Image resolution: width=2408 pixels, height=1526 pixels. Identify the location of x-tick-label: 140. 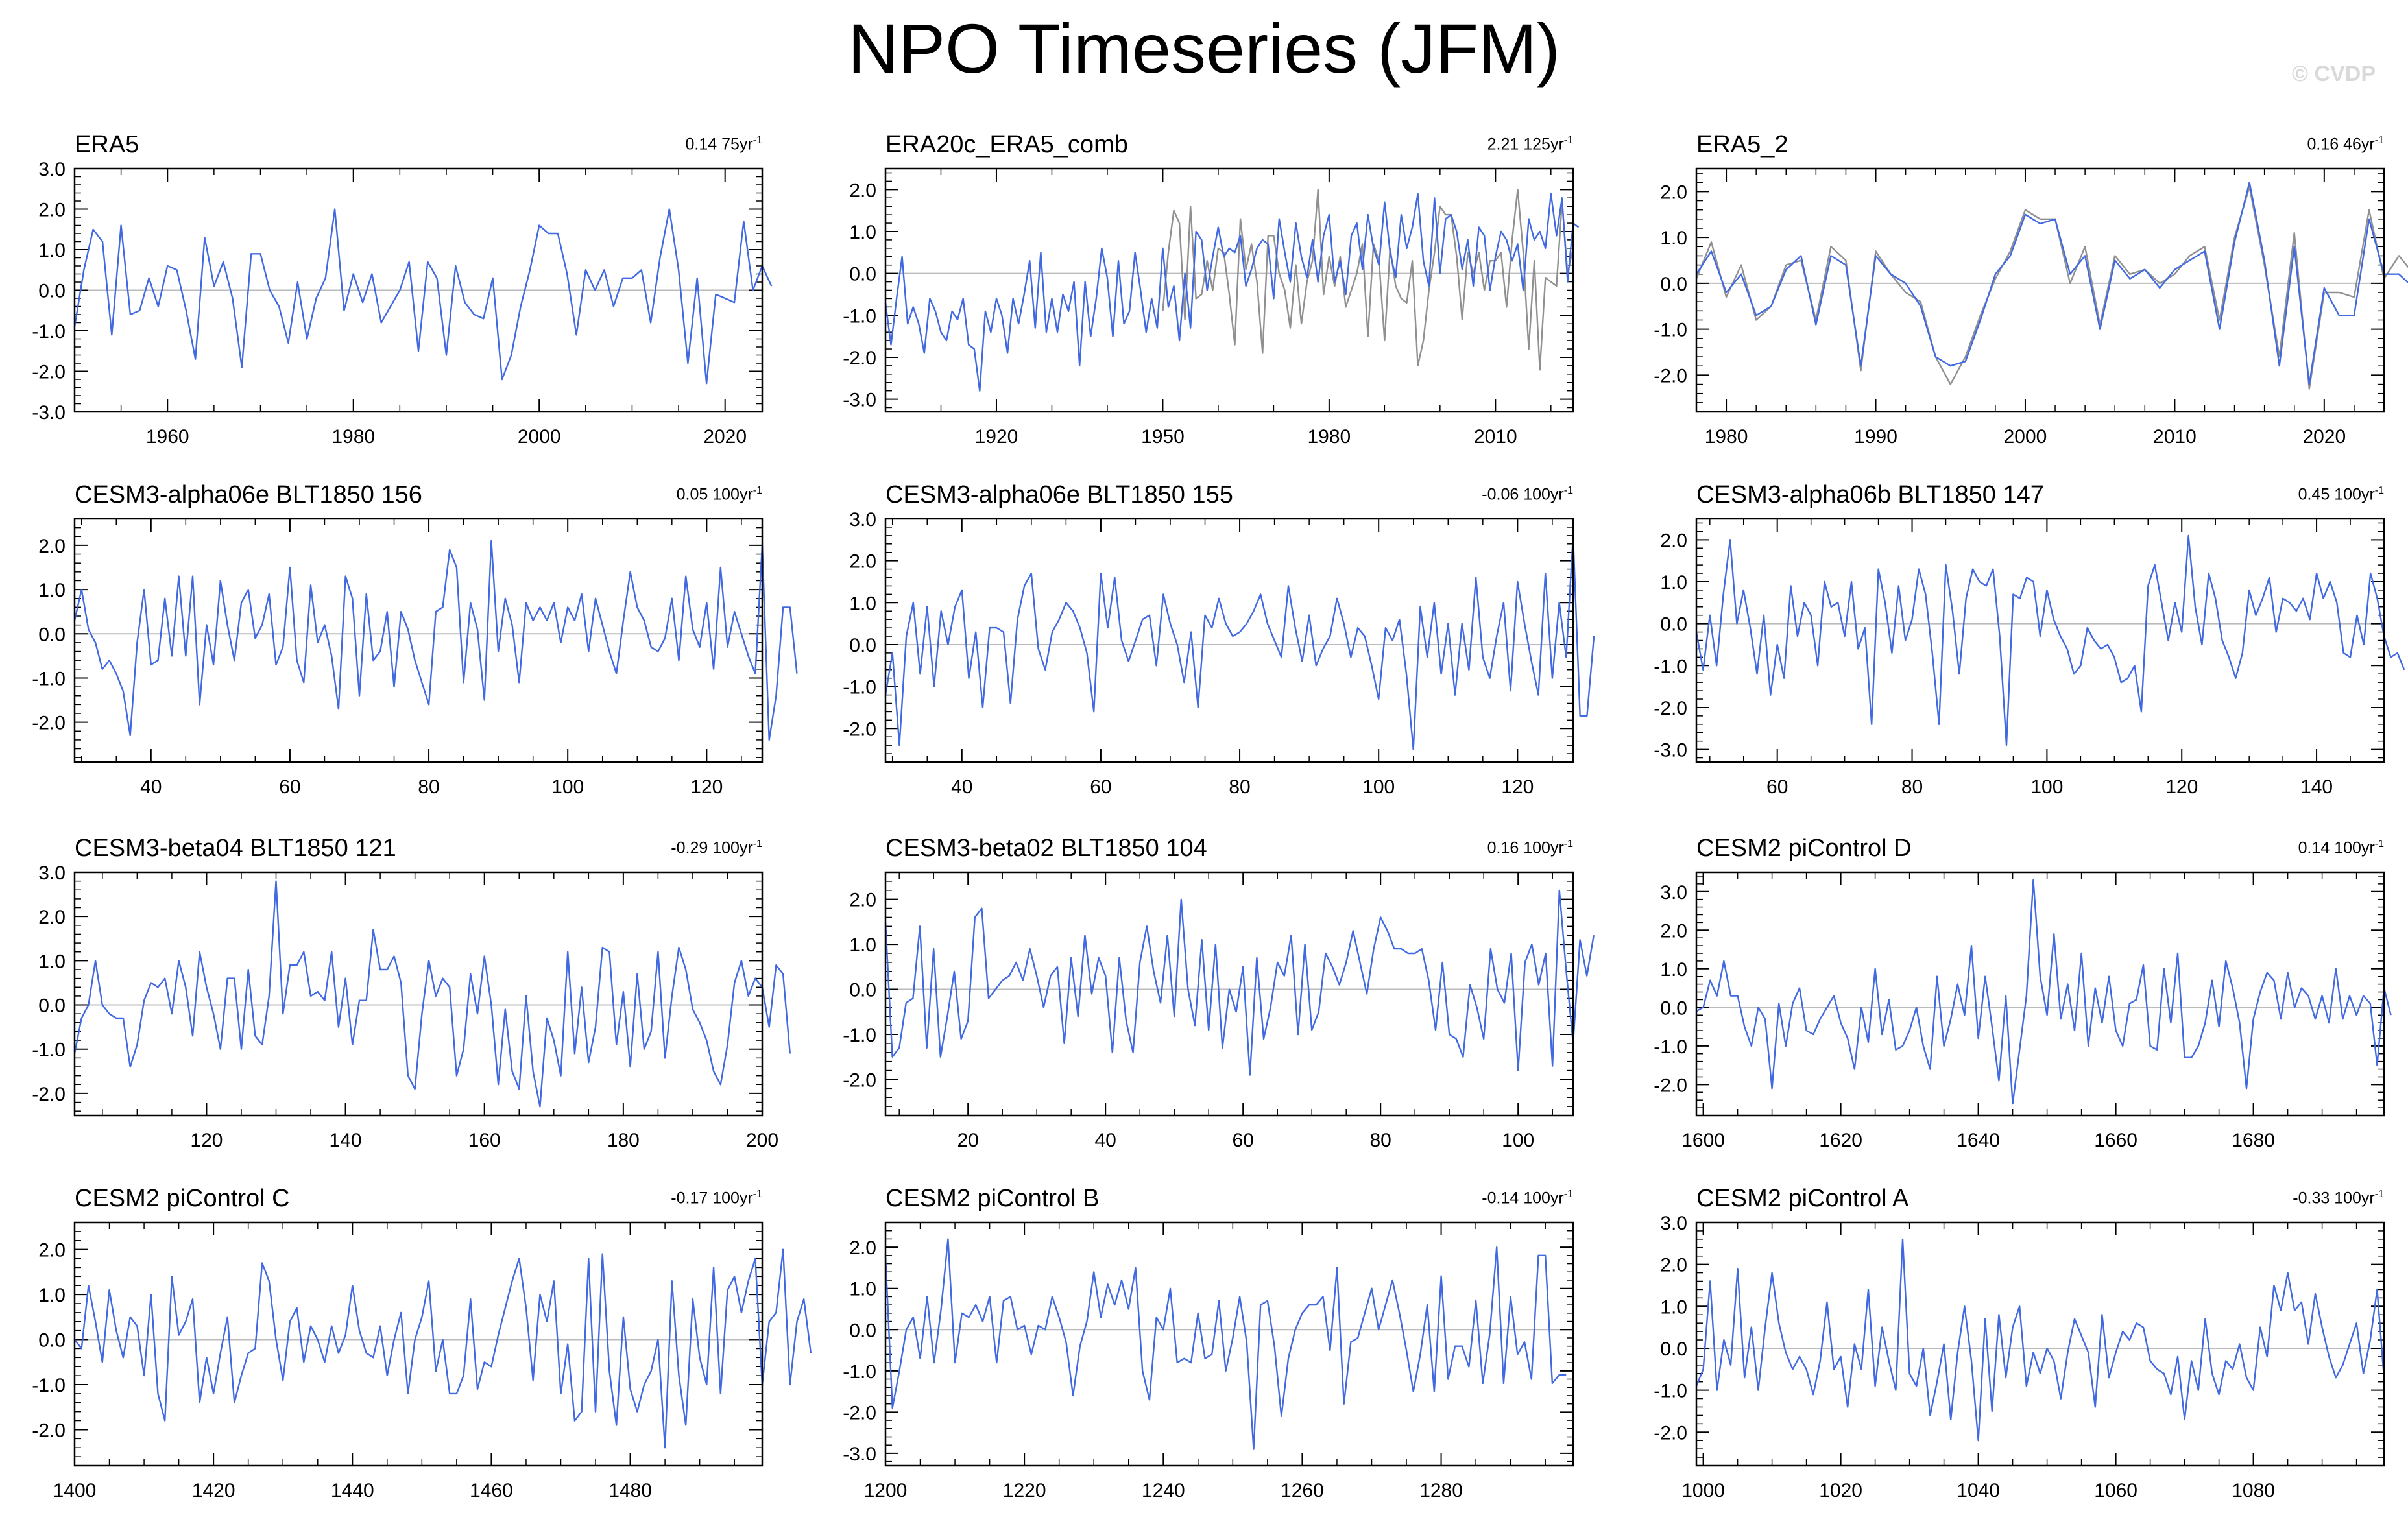
(346, 1140).